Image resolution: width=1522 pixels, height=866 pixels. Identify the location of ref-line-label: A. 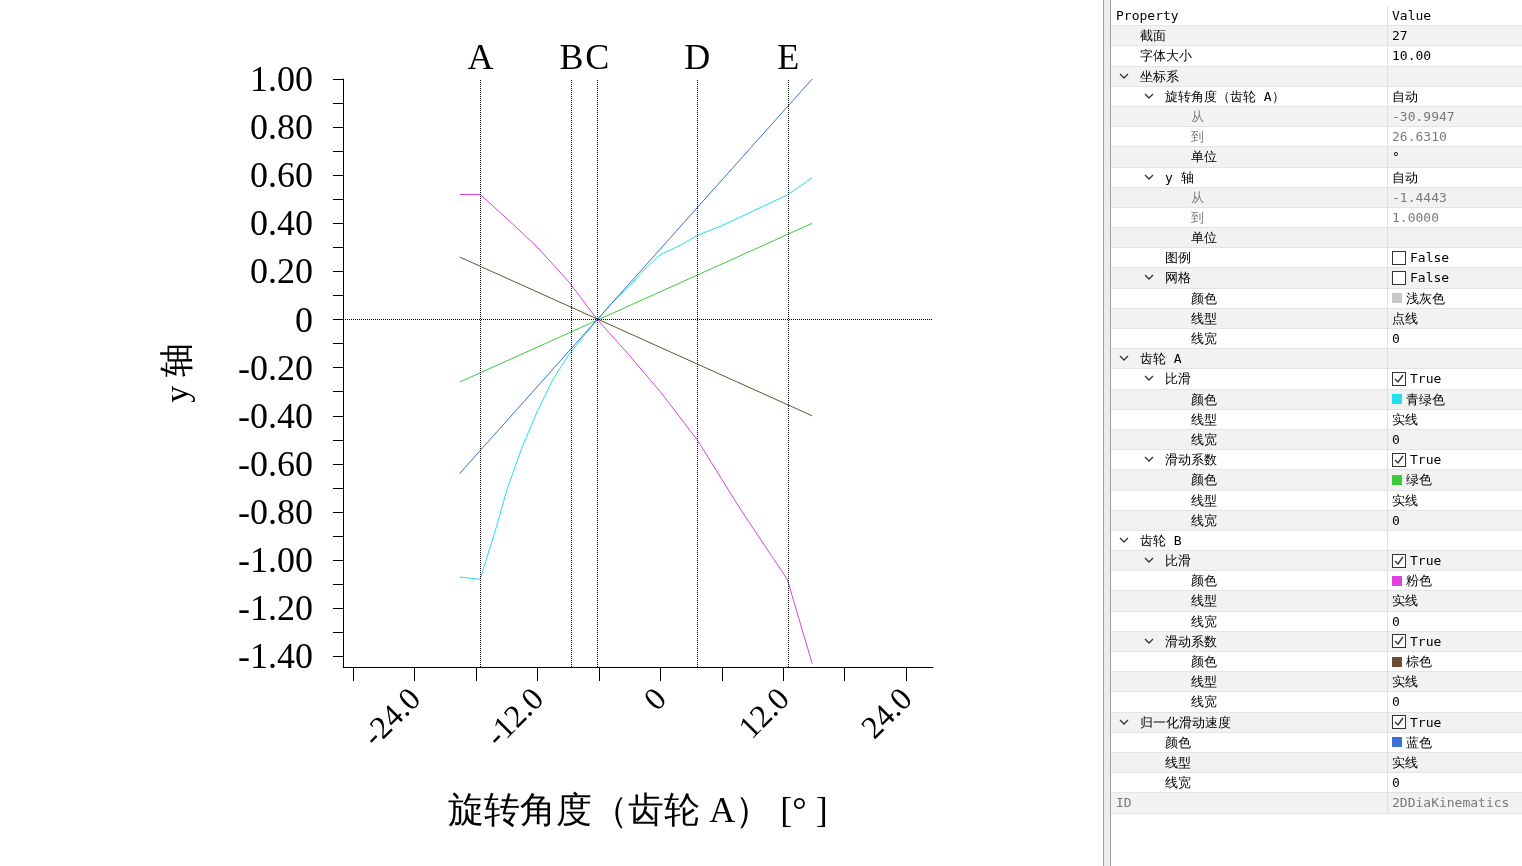
(480, 57).